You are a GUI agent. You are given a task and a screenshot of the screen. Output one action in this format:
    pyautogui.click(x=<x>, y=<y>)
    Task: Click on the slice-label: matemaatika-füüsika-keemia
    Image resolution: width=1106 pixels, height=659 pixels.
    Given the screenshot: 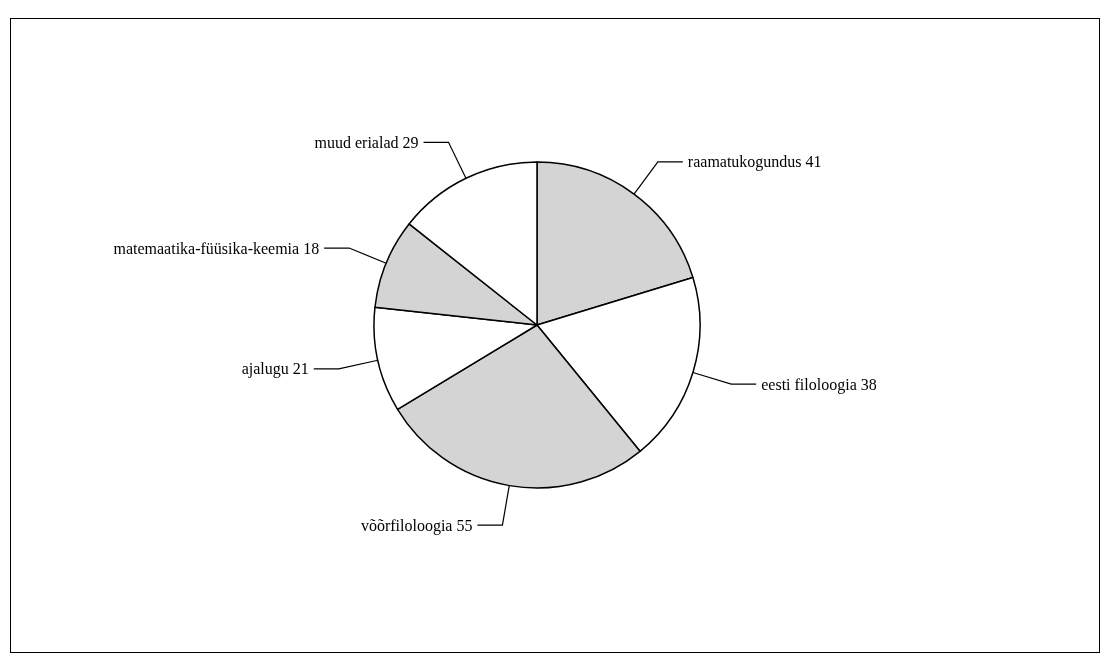 What is the action you would take?
    pyautogui.click(x=208, y=248)
    